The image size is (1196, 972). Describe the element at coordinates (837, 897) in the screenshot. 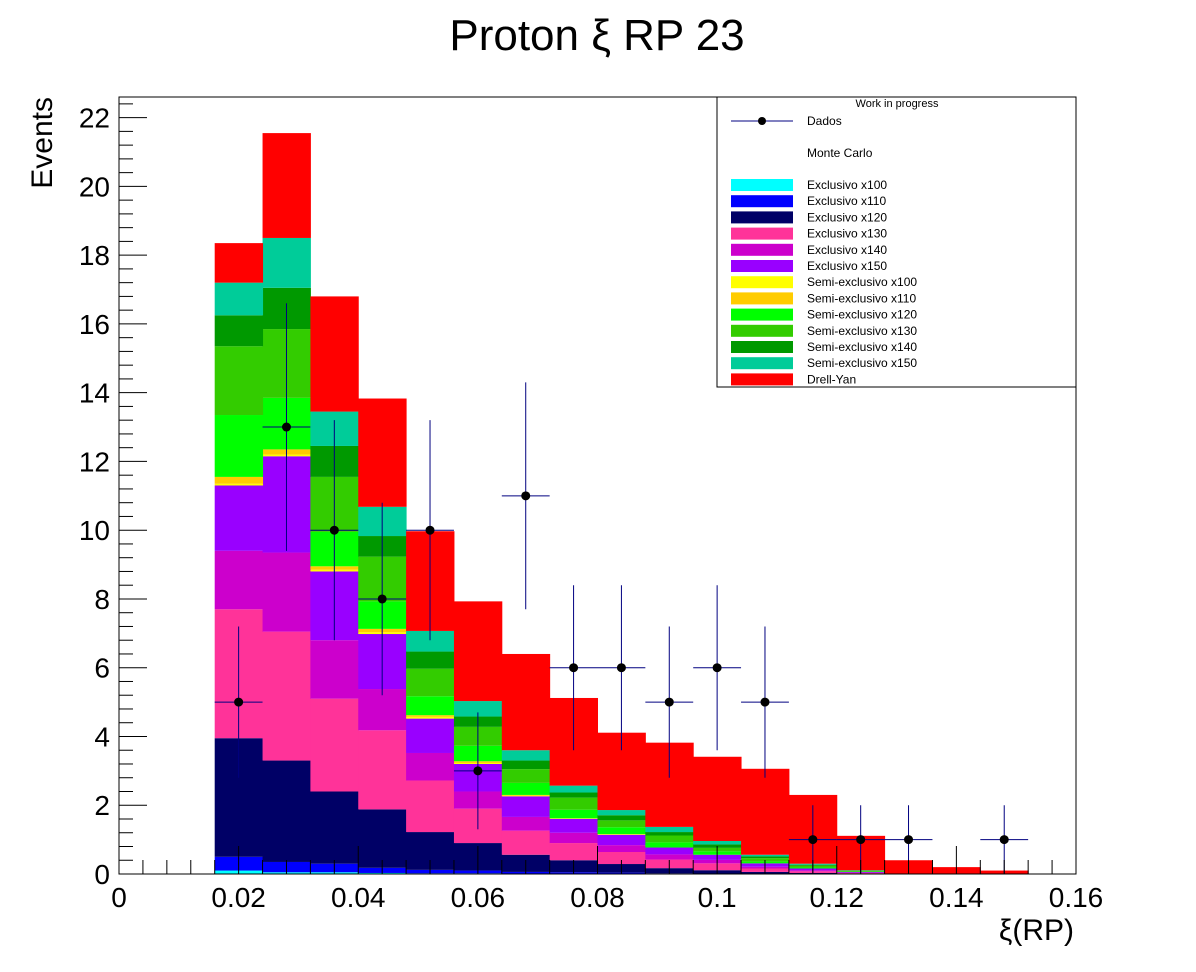

I see `x-tick-label: 0.12` at that location.